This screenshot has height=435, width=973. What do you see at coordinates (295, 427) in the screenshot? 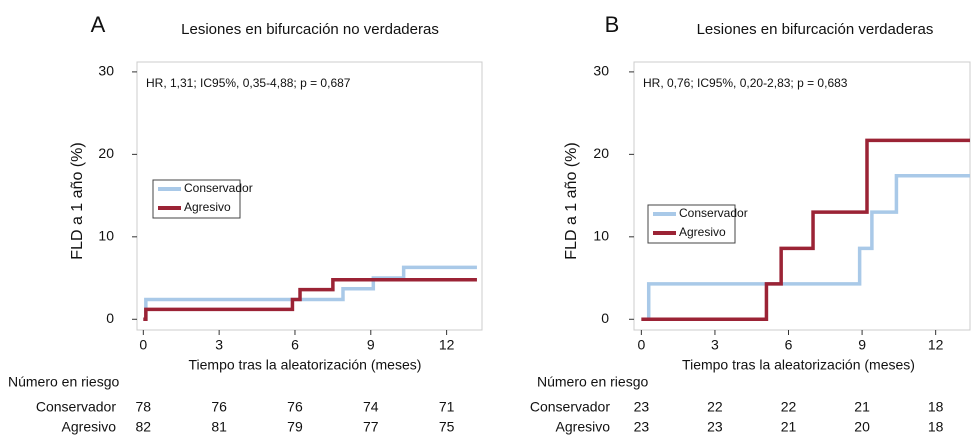
I see `risk-count: 79` at bounding box center [295, 427].